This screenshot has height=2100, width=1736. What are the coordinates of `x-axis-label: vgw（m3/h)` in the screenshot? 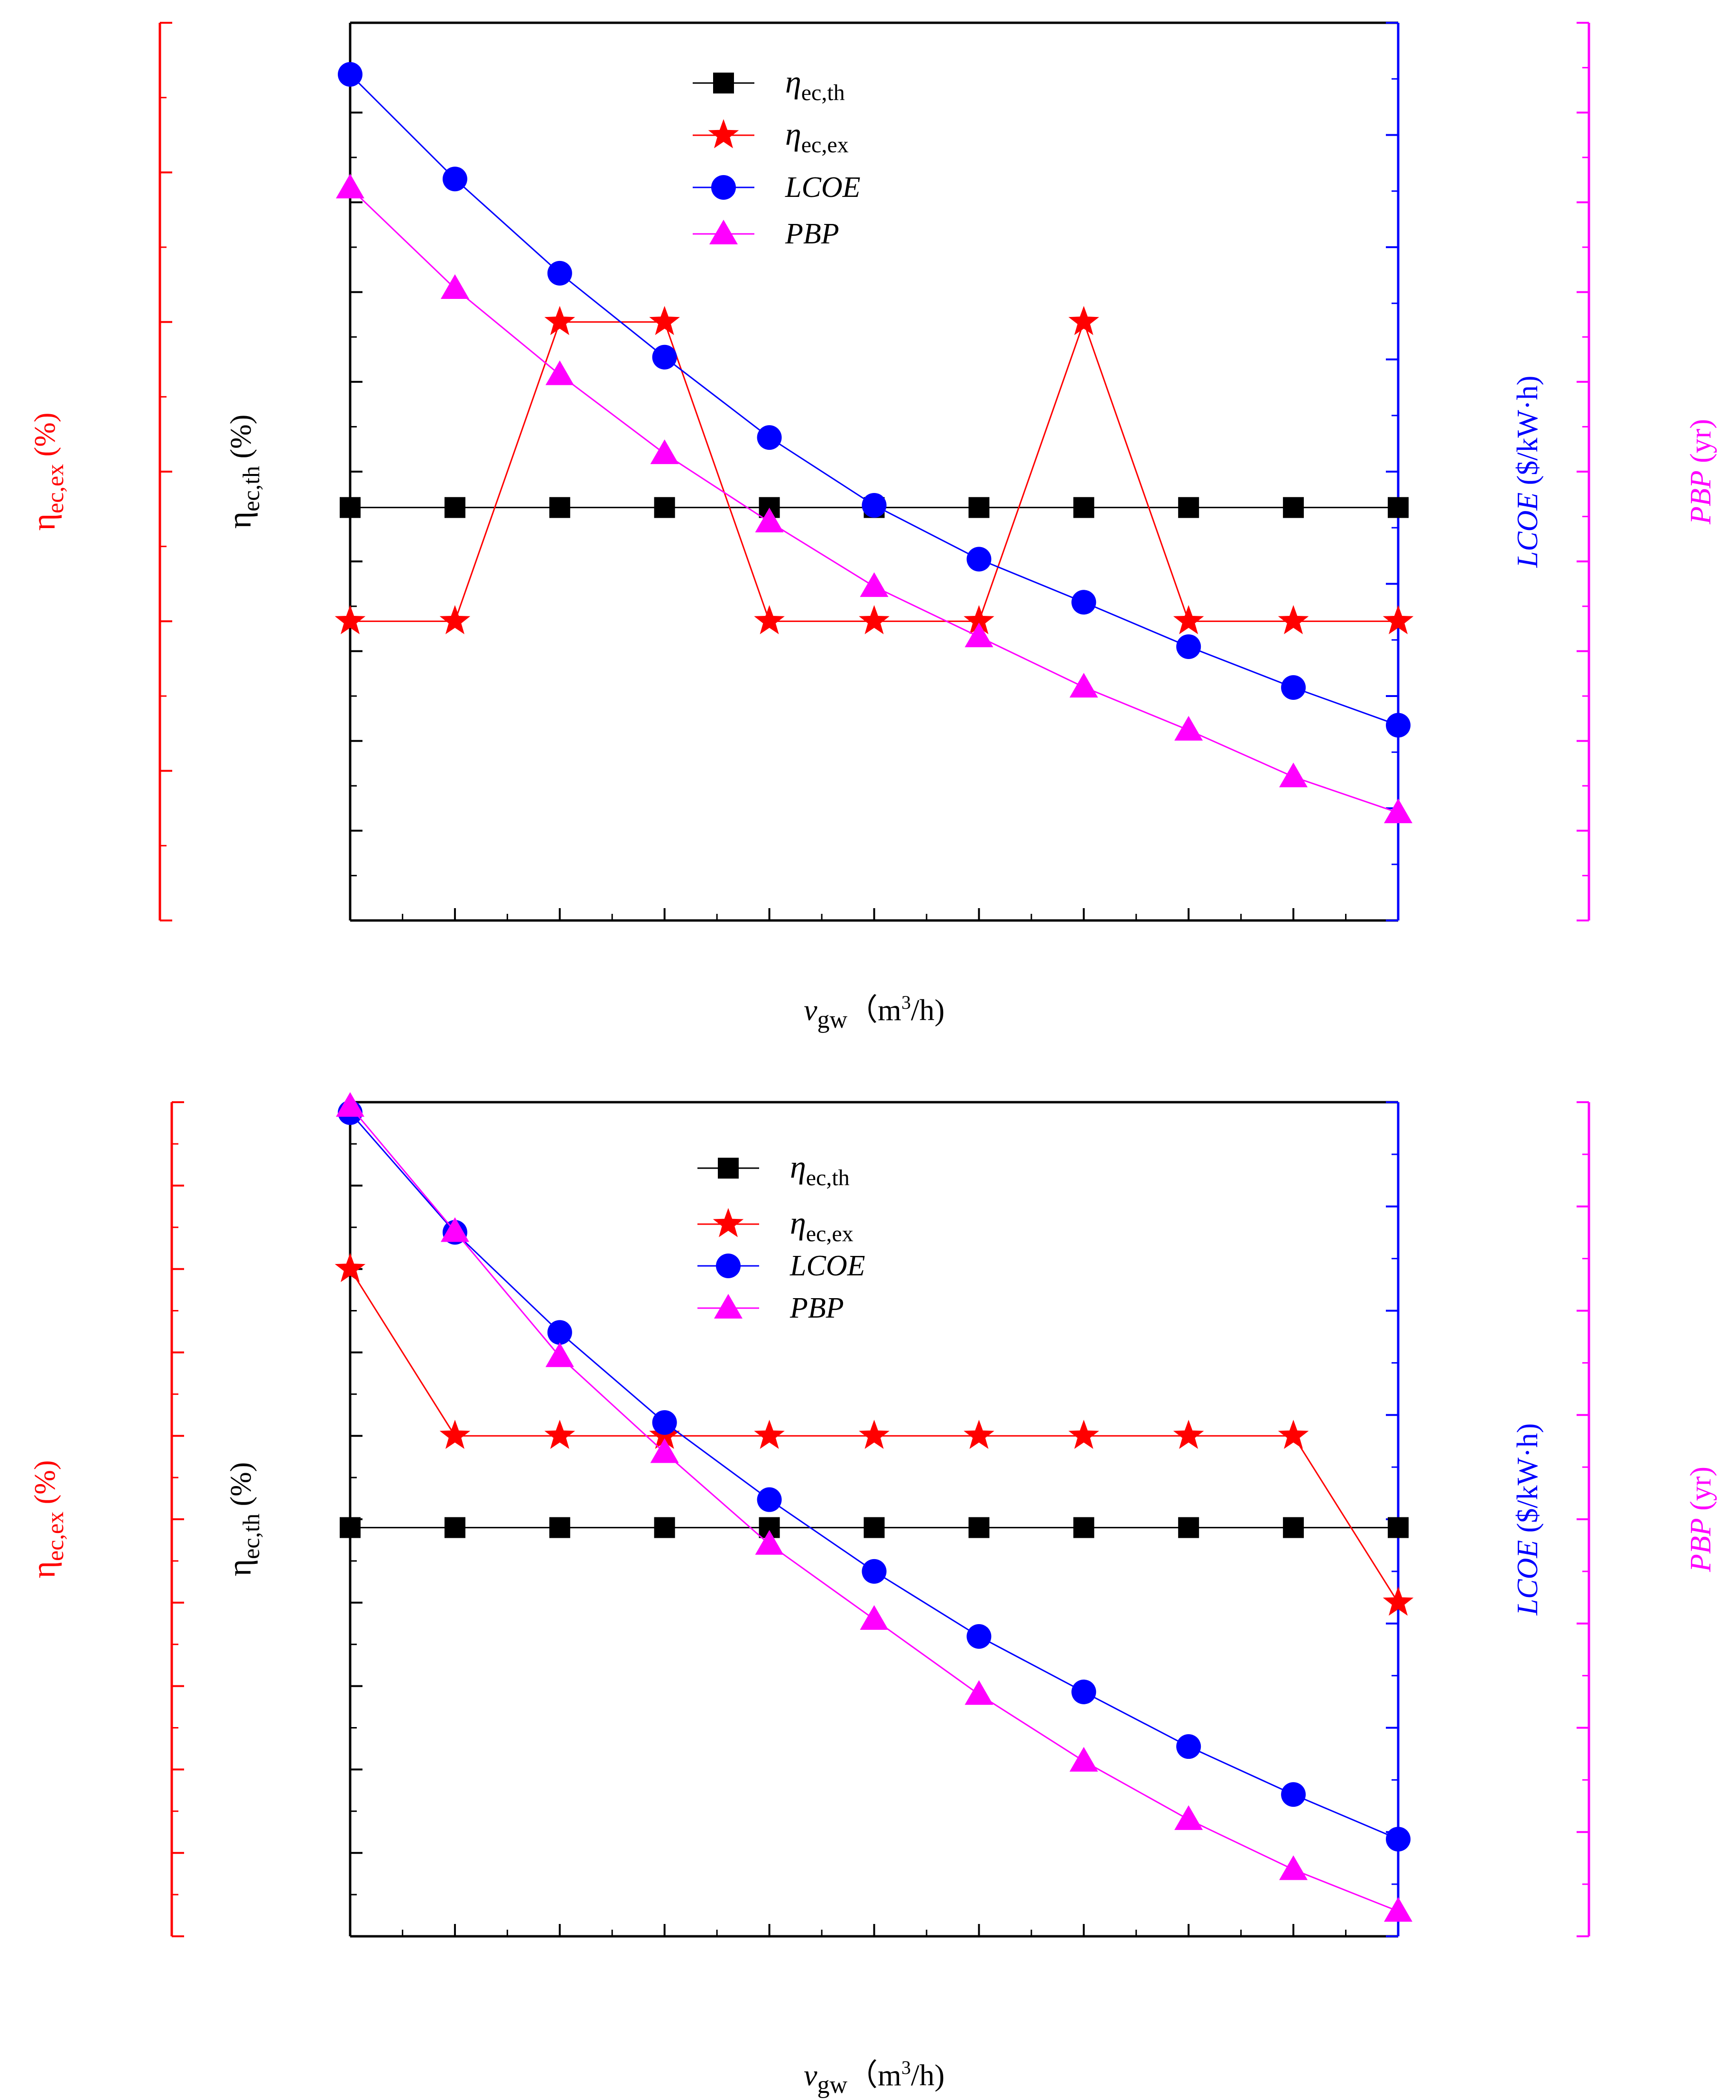 It's located at (874, 2078).